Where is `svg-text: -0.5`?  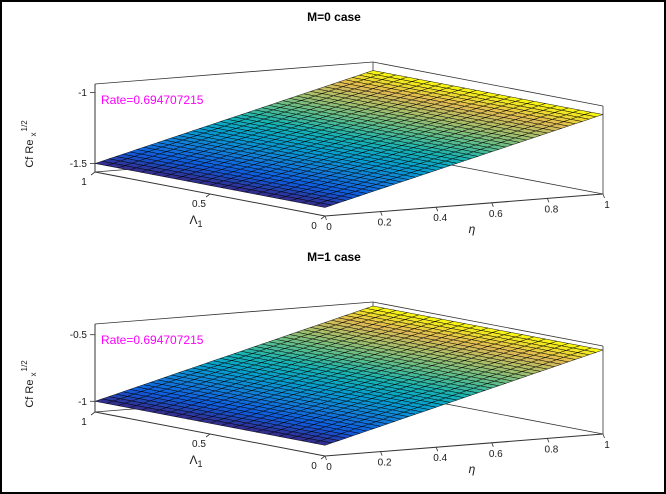 svg-text: -0.5 is located at coordinates (79, 335).